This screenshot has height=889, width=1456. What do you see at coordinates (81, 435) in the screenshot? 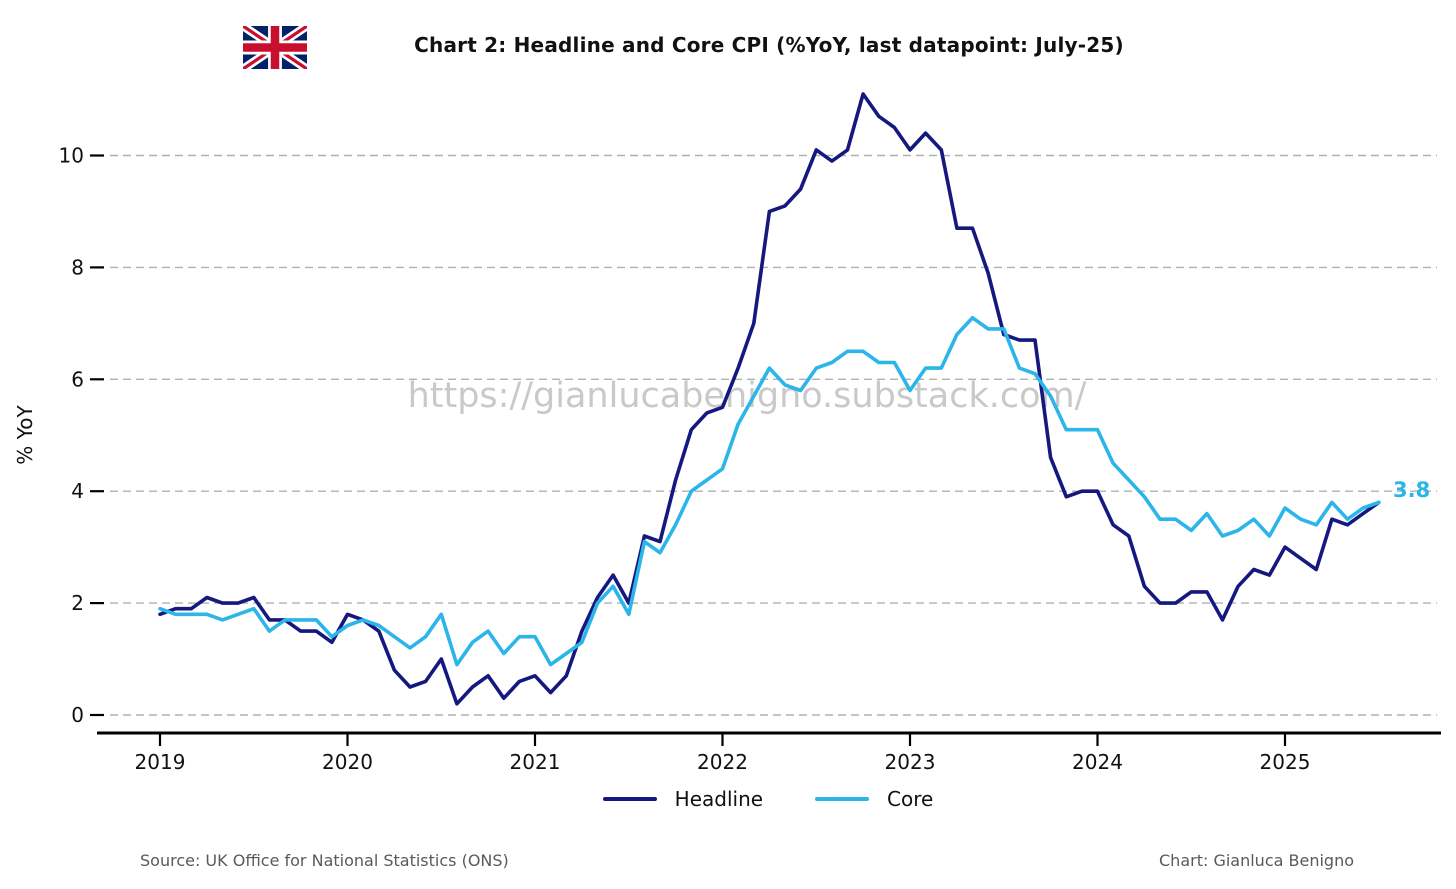
I see `y-axis-ticks: 0 2 4 6 8 10` at bounding box center [81, 435].